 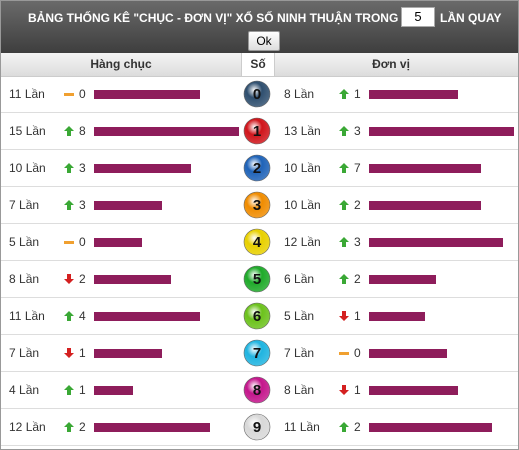 What do you see at coordinates (12, 390) in the screenshot?
I see `count: 4` at bounding box center [12, 390].